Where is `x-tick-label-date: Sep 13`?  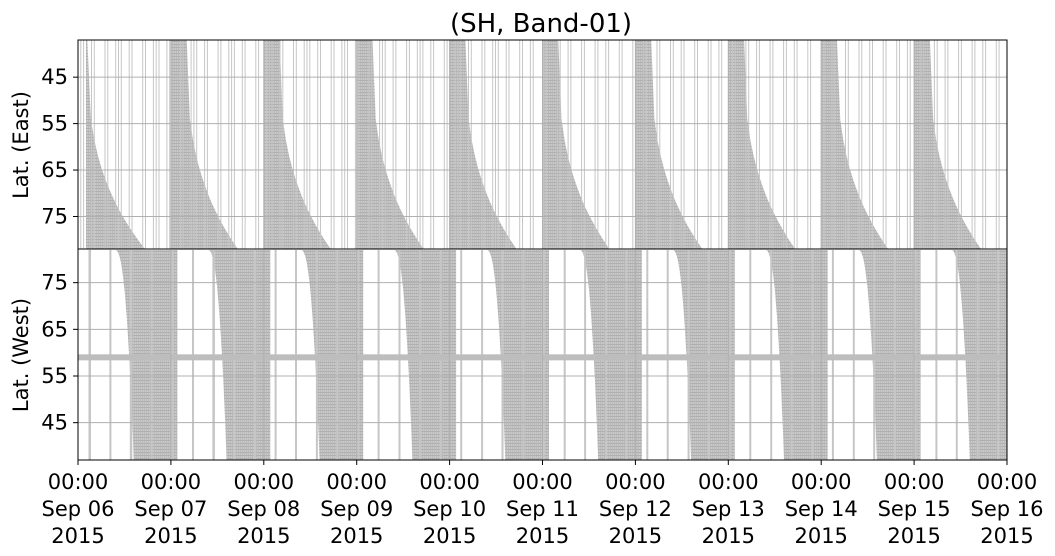 x-tick-label-date: Sep 13 is located at coordinates (728, 509).